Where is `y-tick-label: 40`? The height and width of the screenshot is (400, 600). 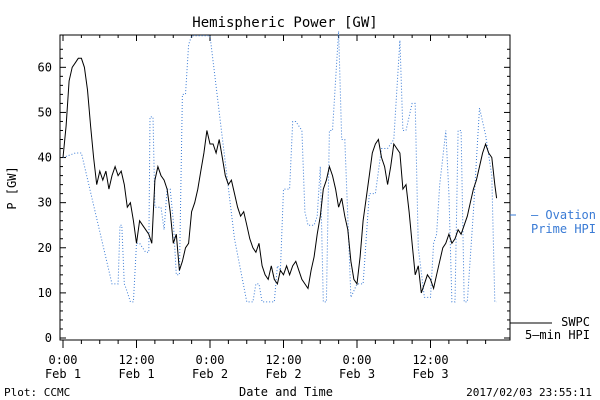
y-tick-label: 40 is located at coordinates (45, 158).